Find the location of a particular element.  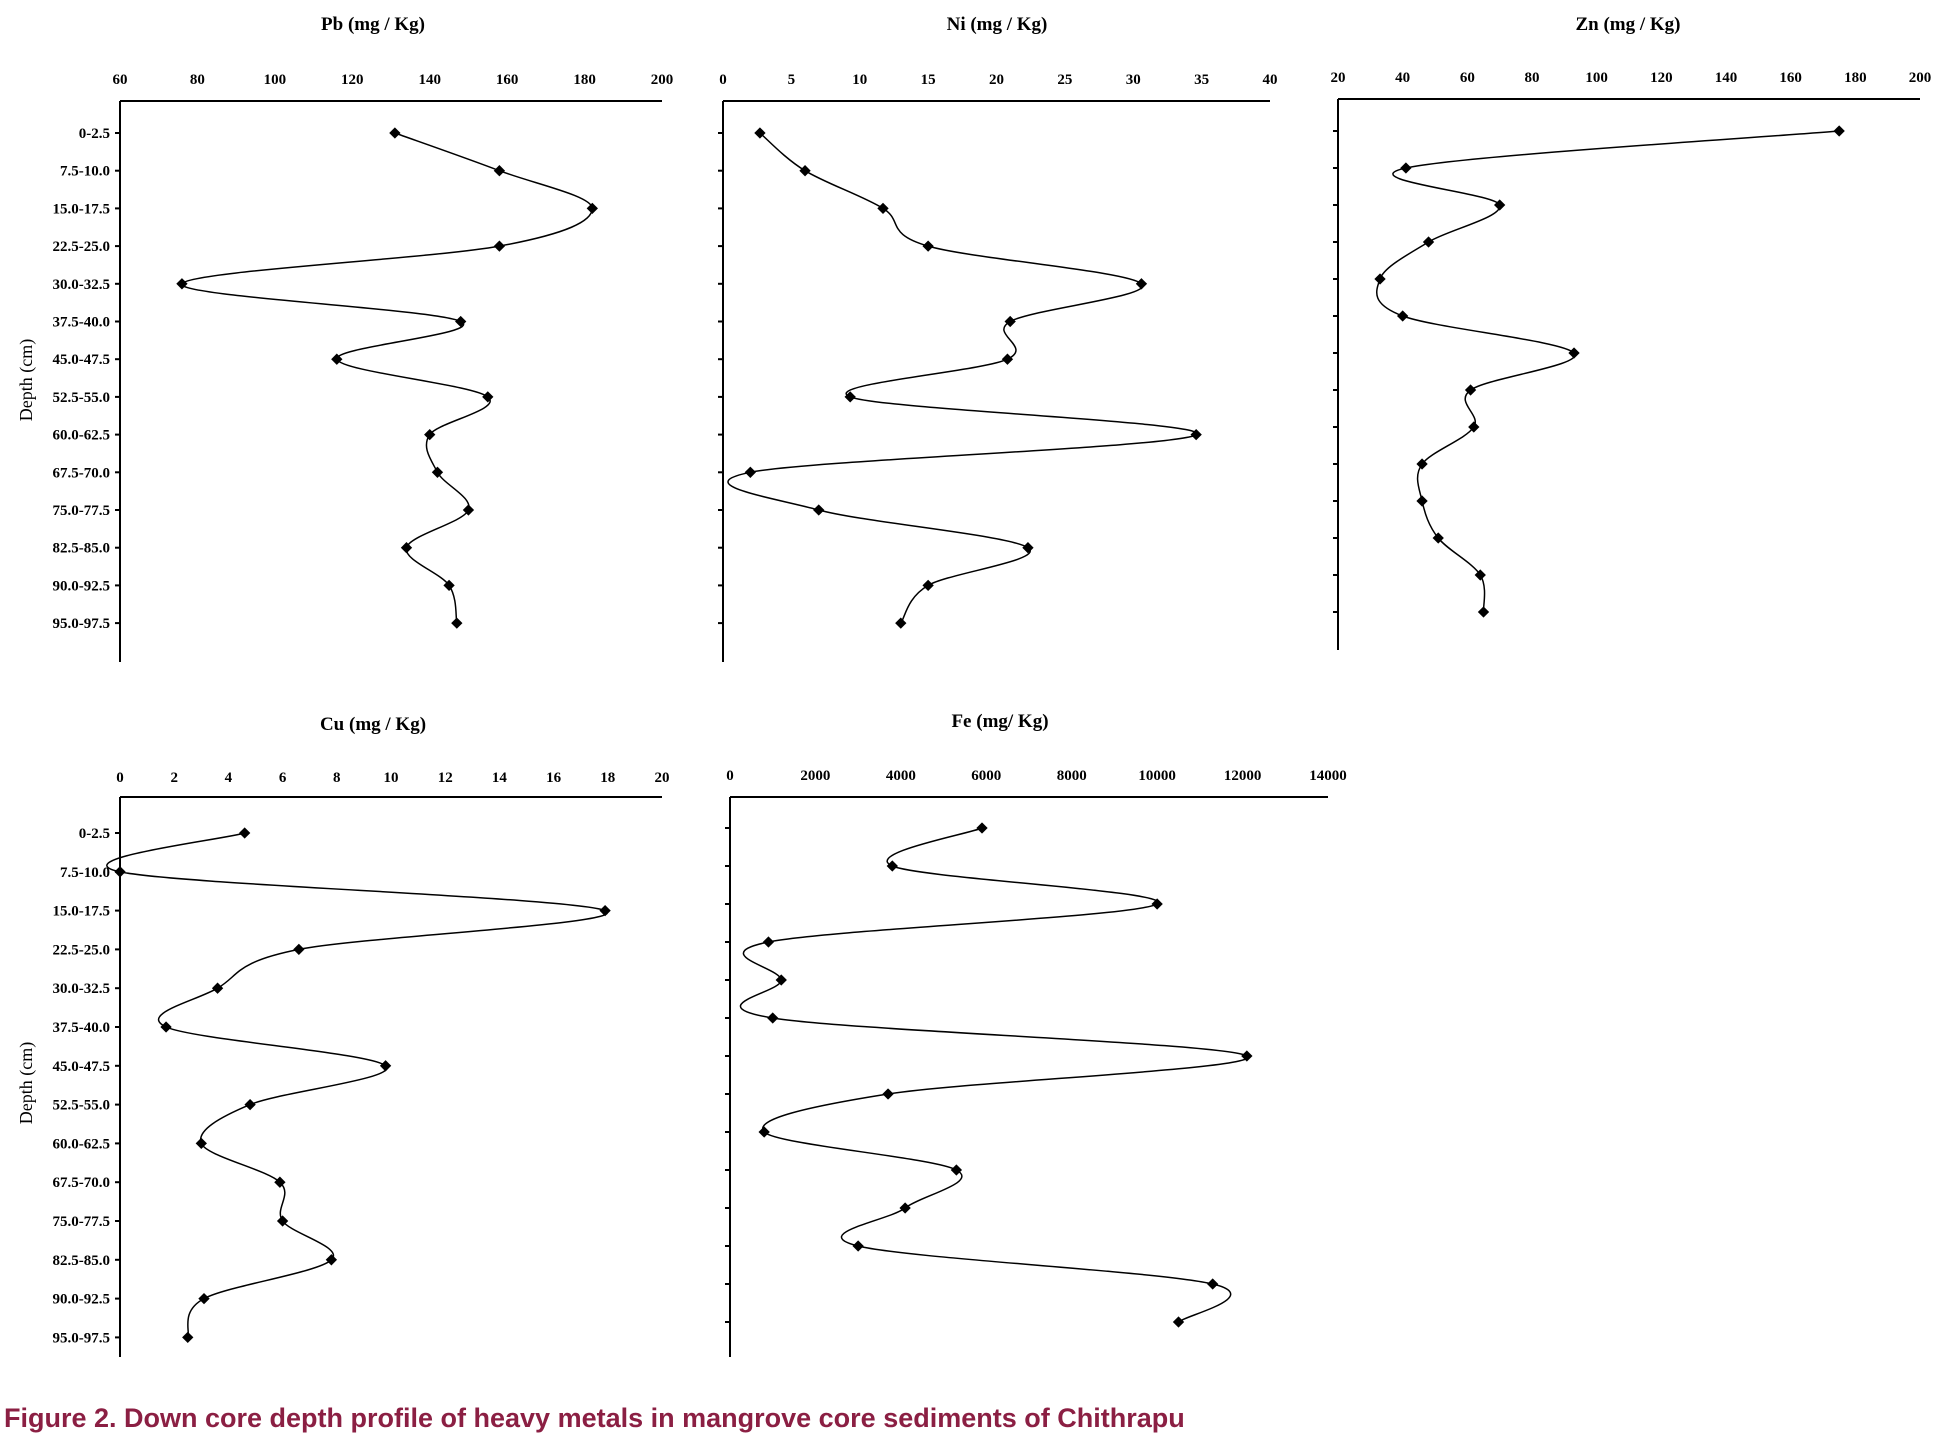

x-tick-label: 20 is located at coordinates (1338, 78).